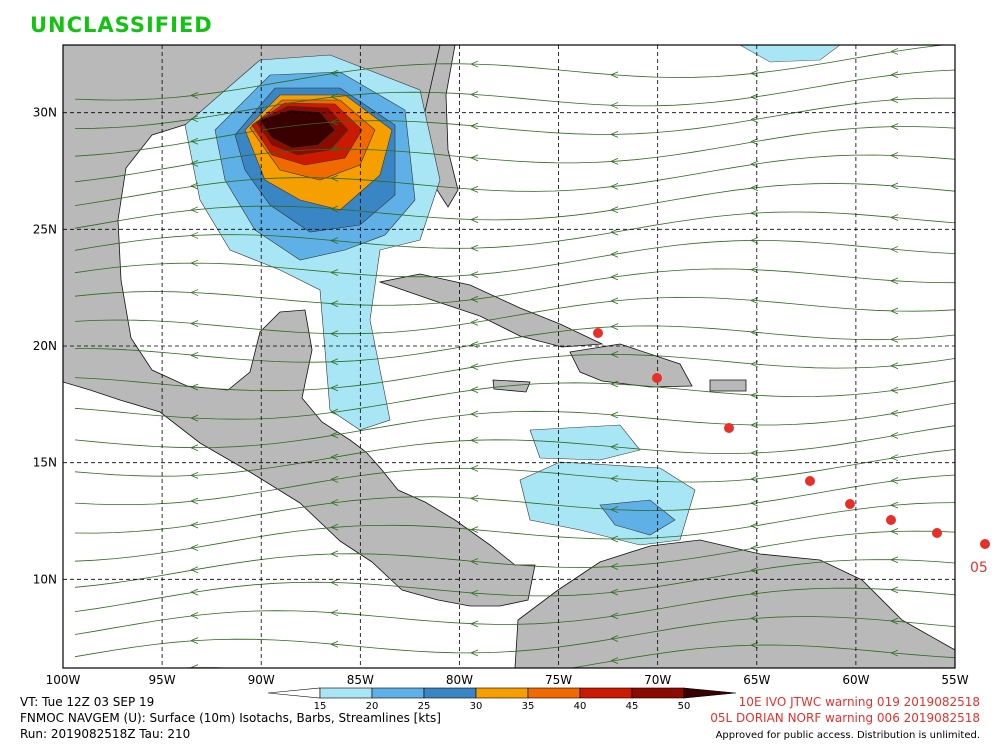  What do you see at coordinates (845, 718) in the screenshot?
I see `warning-2: 05L DORIAN NORF warning 006 2019082518` at bounding box center [845, 718].